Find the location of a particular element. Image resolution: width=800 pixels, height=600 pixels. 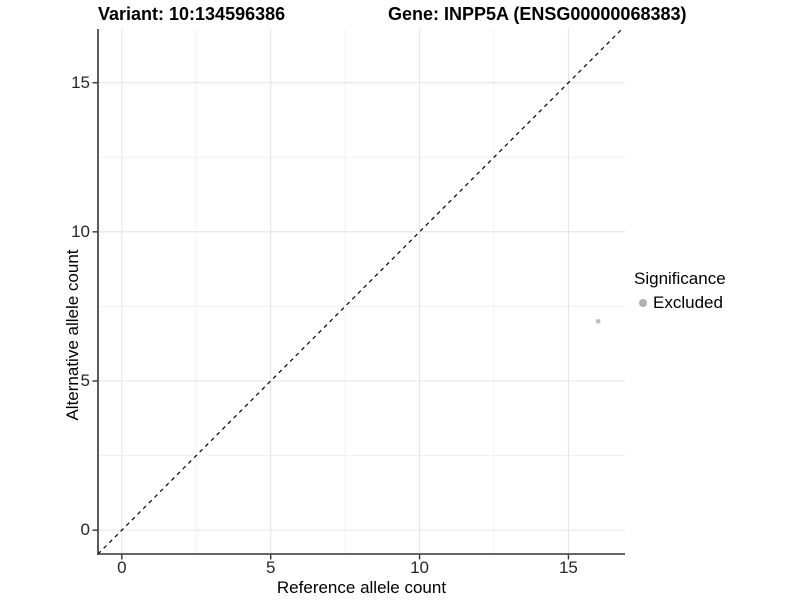

legend-entry-excluded: Excluded is located at coordinates (680, 303).